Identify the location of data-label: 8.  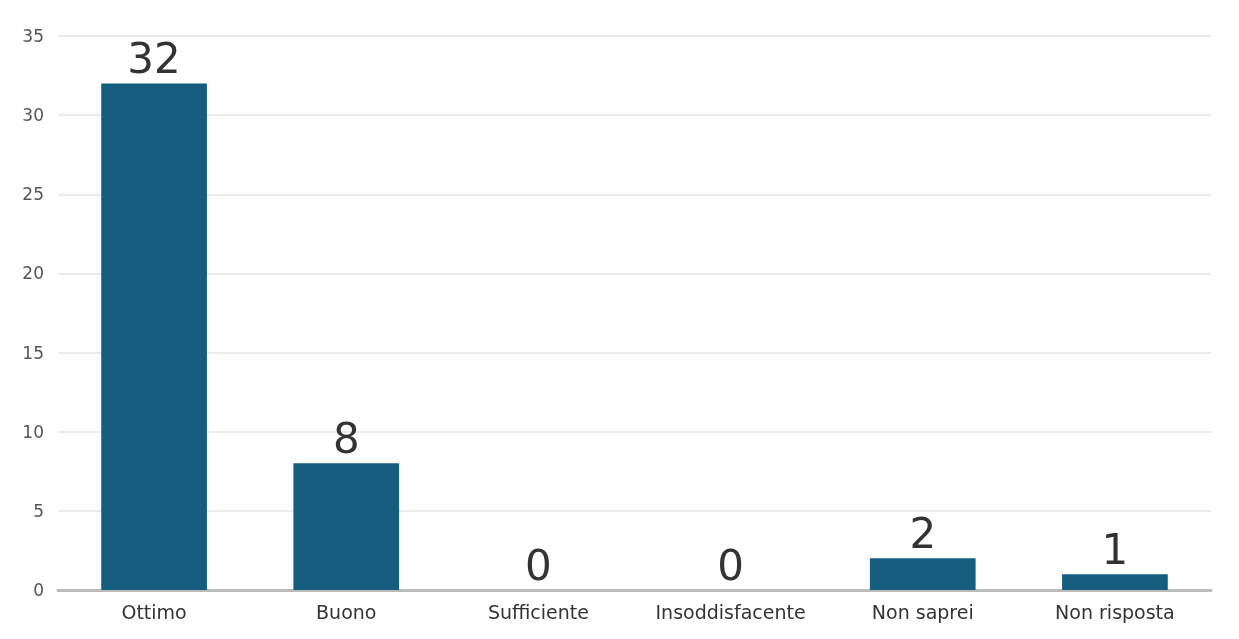
(346, 438).